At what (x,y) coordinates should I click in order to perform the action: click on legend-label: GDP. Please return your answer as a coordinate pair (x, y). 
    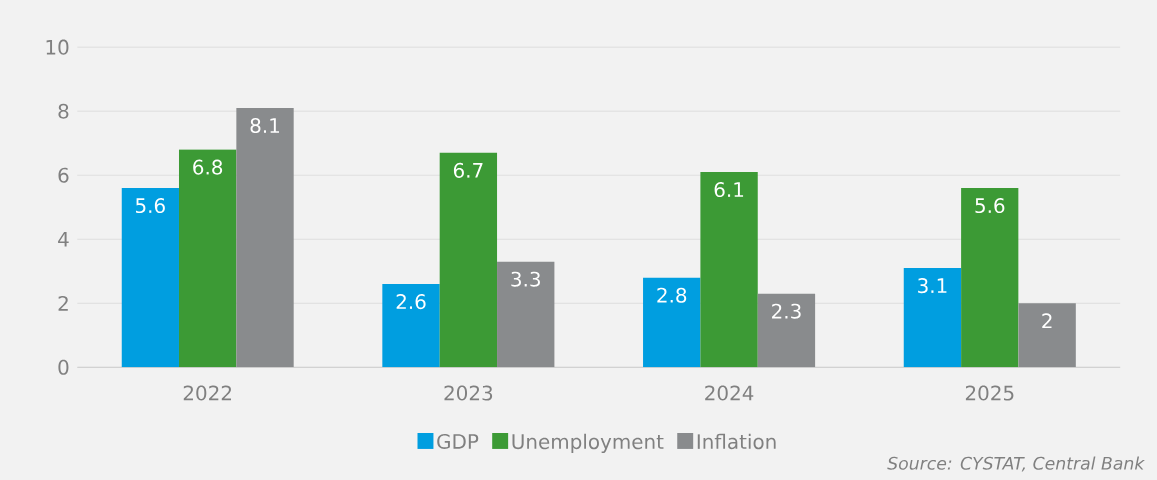
    Looking at the image, I should click on (458, 441).